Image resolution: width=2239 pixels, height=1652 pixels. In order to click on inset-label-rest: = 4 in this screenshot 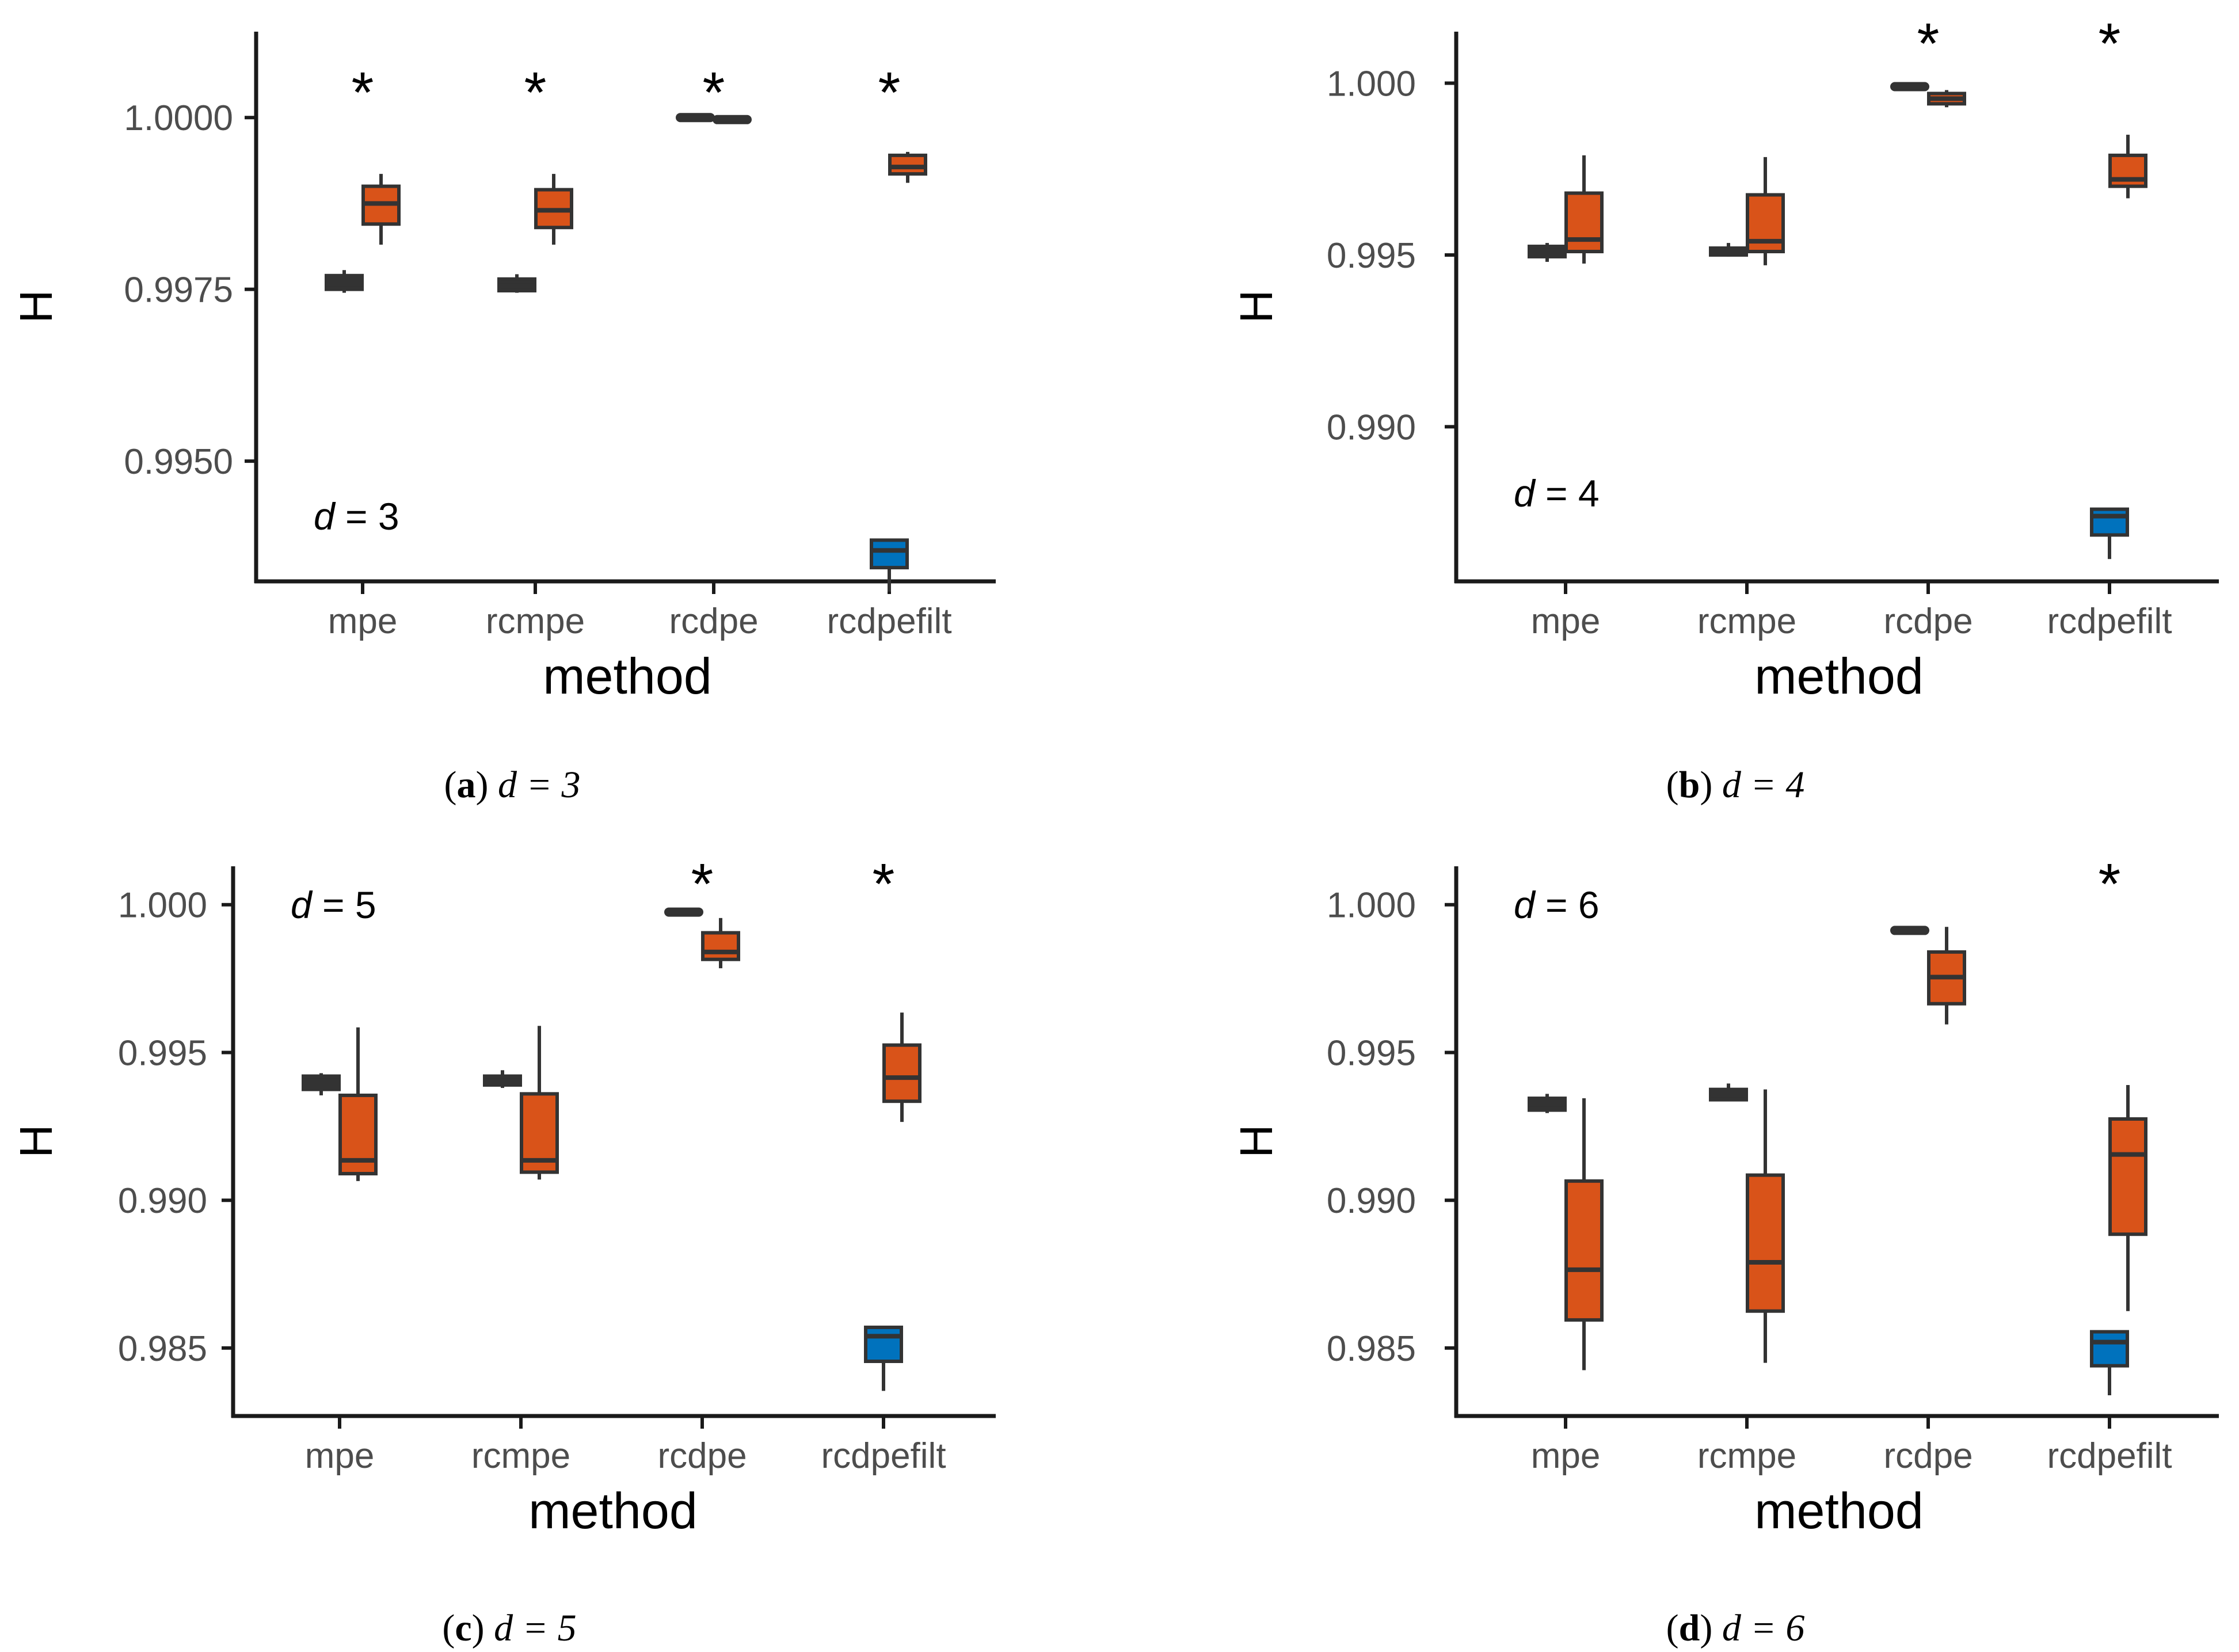, I will do `click(1567, 493)`.